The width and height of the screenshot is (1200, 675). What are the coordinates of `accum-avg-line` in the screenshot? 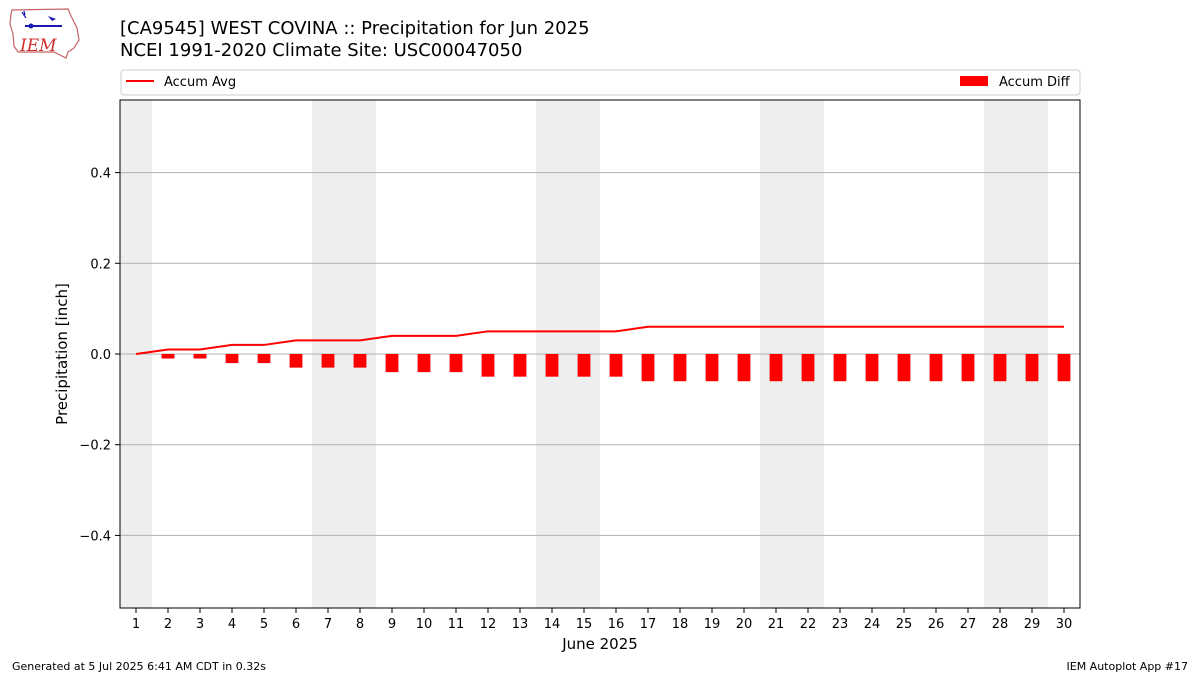 It's located at (599, 340).